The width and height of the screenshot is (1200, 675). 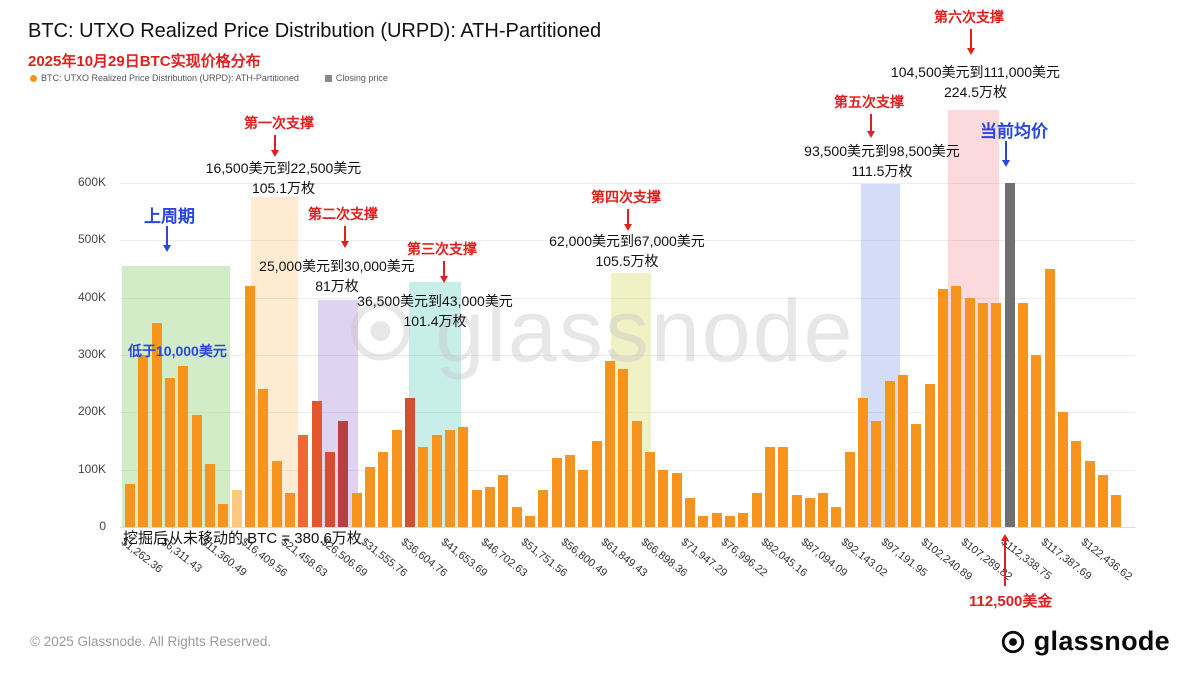 I want to click on legend-item-closing-price: Closing price, so click(x=356, y=78).